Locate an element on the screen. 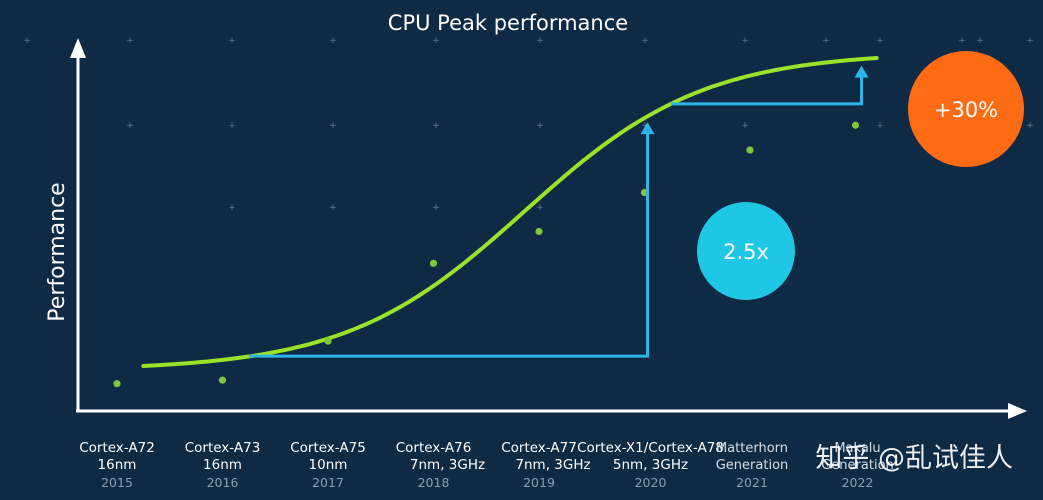  y-axis is located at coordinates (78, 225).